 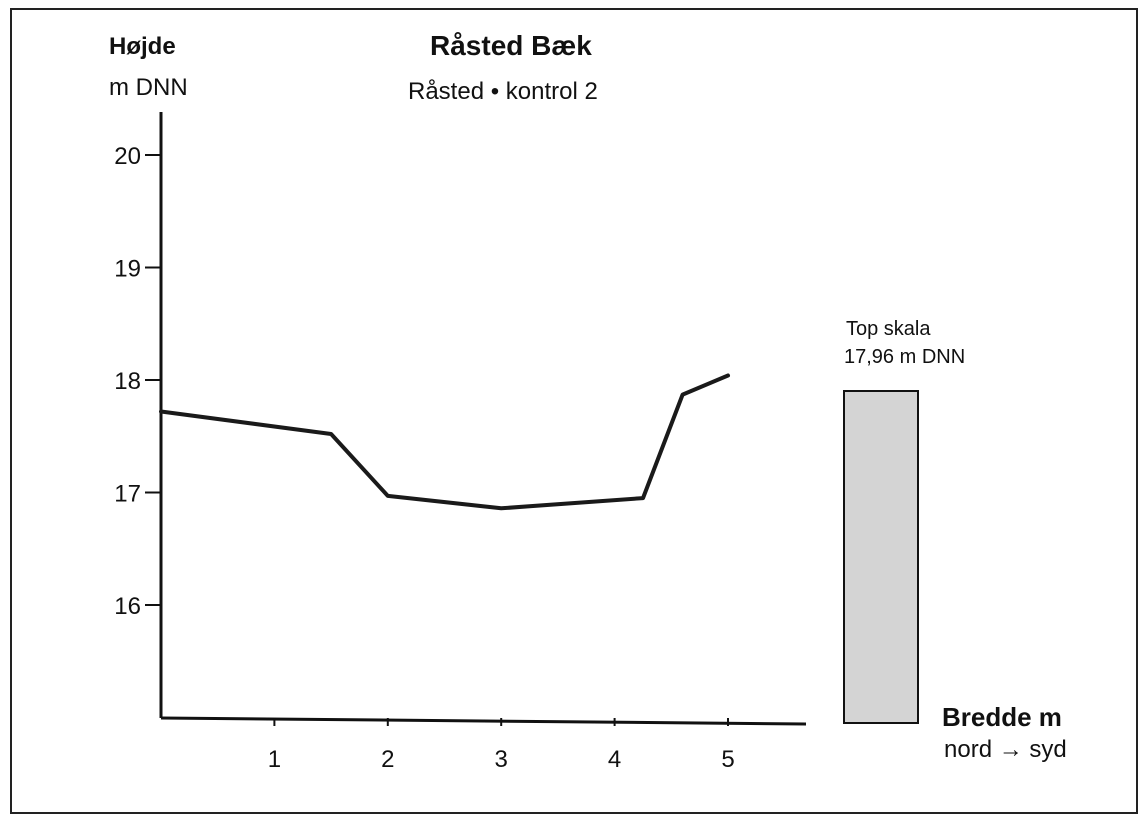 What do you see at coordinates (274, 759) in the screenshot?
I see `x-tick-label-1: 1` at bounding box center [274, 759].